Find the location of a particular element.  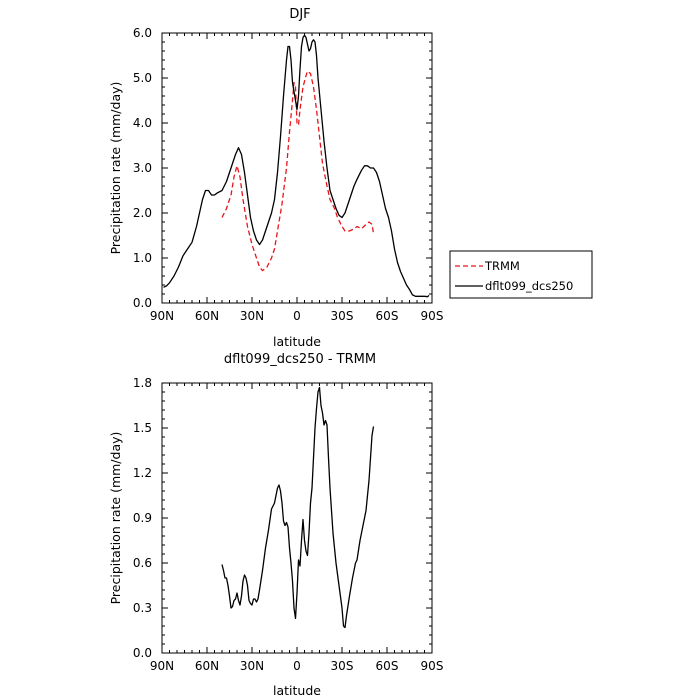

bottom-series-group is located at coordinates (298, 507).